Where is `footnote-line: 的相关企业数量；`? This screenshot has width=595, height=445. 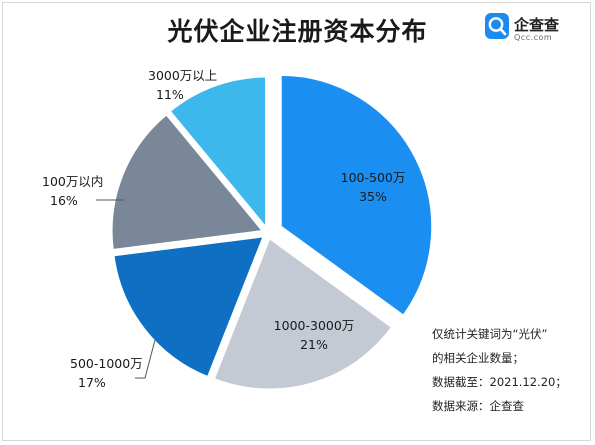 footnote-line: 的相关企业数量； is located at coordinates (478, 358).